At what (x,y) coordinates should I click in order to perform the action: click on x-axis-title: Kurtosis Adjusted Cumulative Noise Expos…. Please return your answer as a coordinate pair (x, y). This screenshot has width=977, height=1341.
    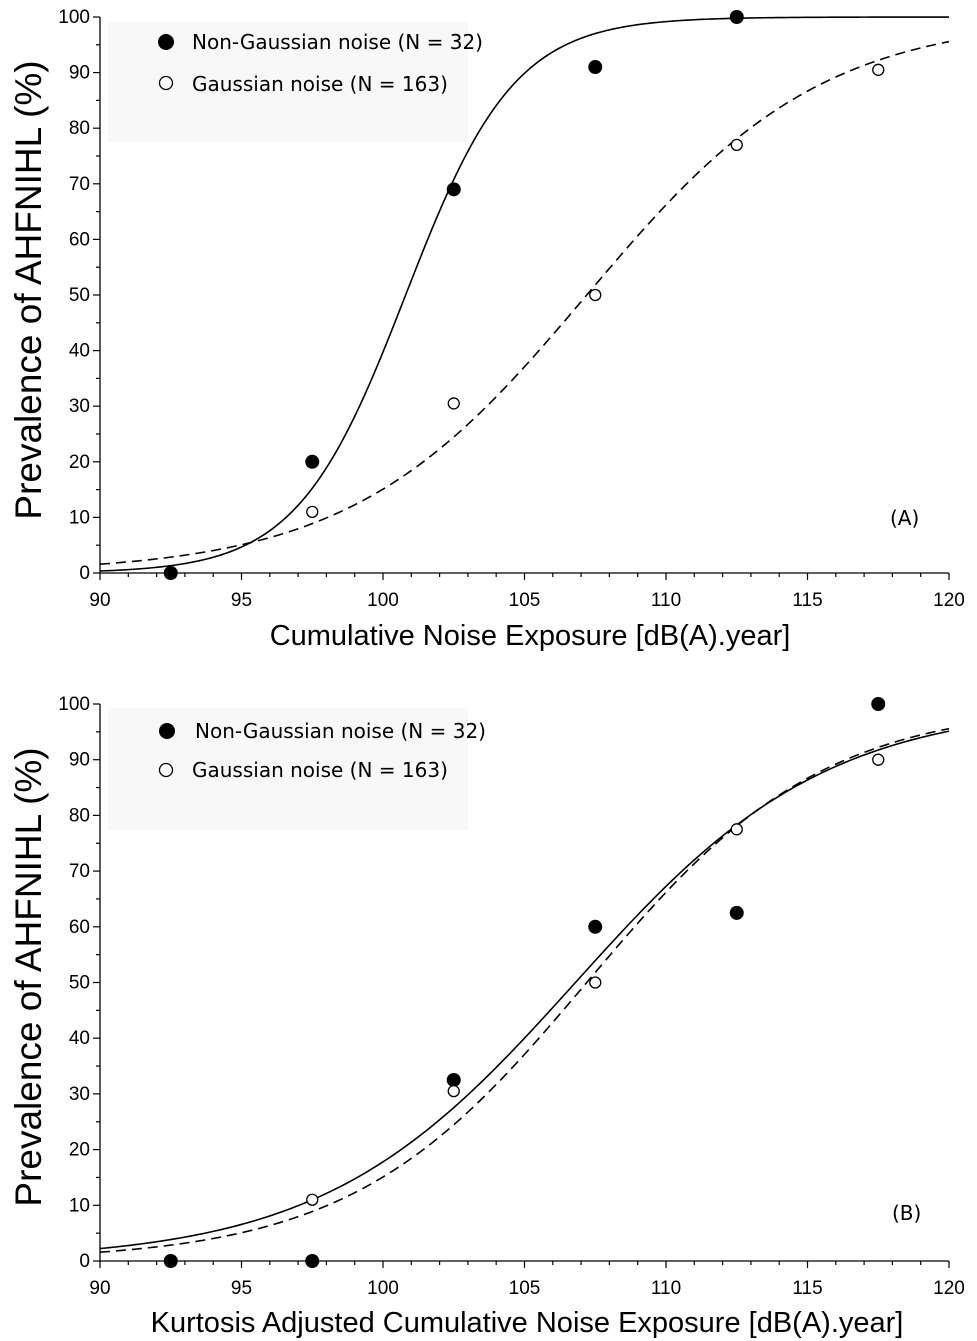
    Looking at the image, I should click on (527, 1323).